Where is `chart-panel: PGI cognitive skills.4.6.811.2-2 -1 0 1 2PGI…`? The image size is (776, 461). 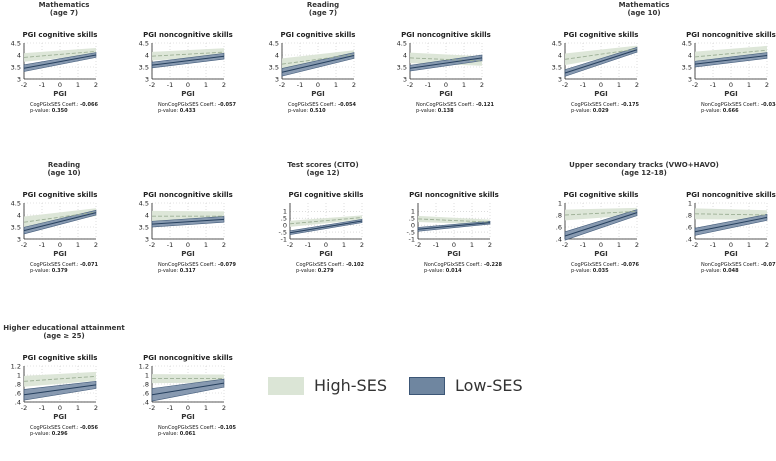 chart-panel: PGI cognitive skills.4.6.811.2-2 -1 0 1 2PGI… is located at coordinates (55, 395).